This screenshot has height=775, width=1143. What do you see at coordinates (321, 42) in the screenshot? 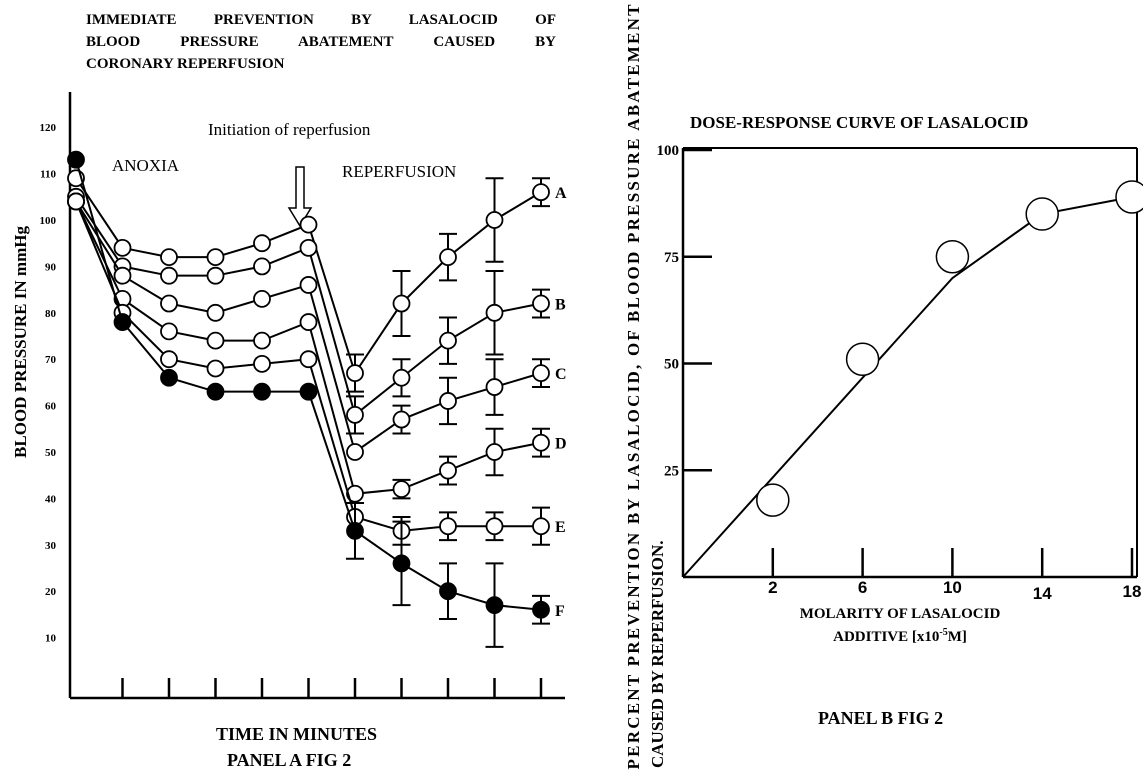
I see `panel-a-title-line-2: BLOOD PRESSURE ABATEMENT CAUSED BY` at bounding box center [321, 42].